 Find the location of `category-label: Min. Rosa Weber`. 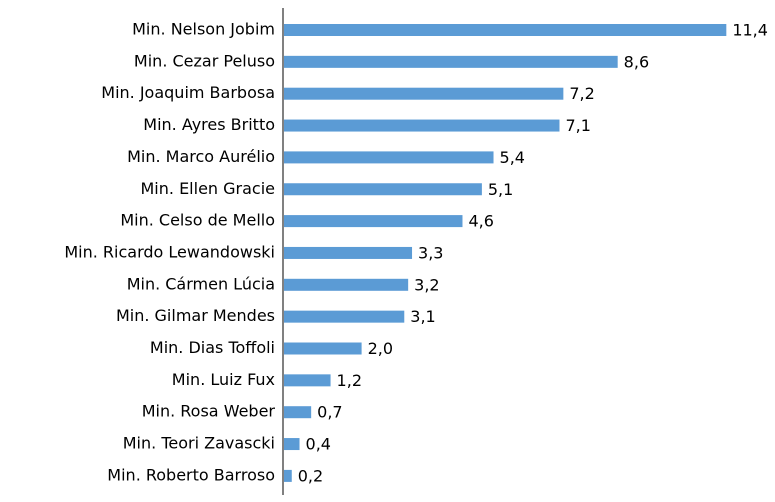

category-label: Min. Rosa Weber is located at coordinates (209, 411).